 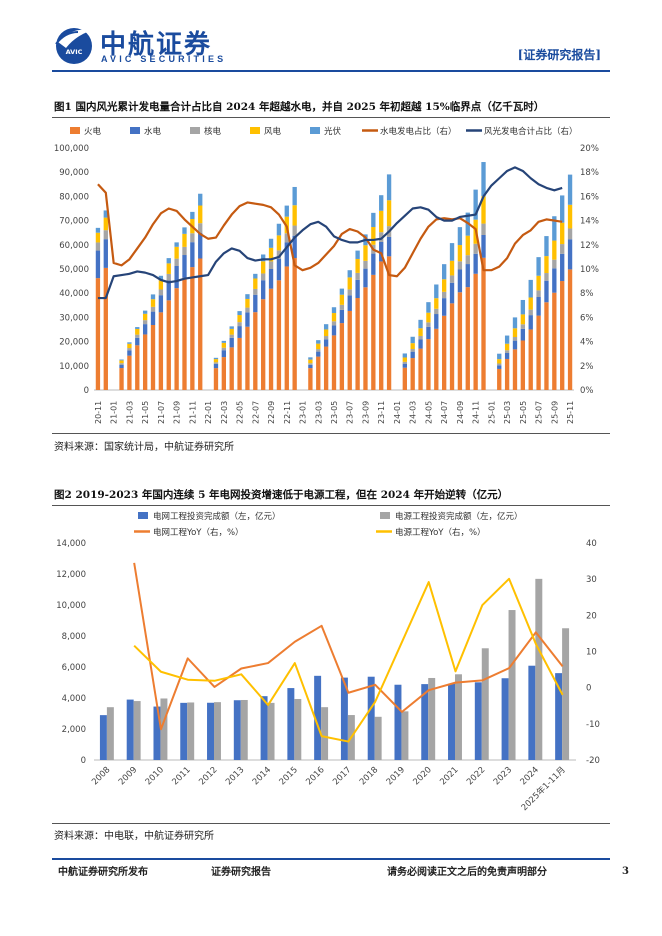 What do you see at coordinates (134, 836) in the screenshot?
I see `figure2-source: 资料来源：中电联，中航证券研究所` at bounding box center [134, 836].